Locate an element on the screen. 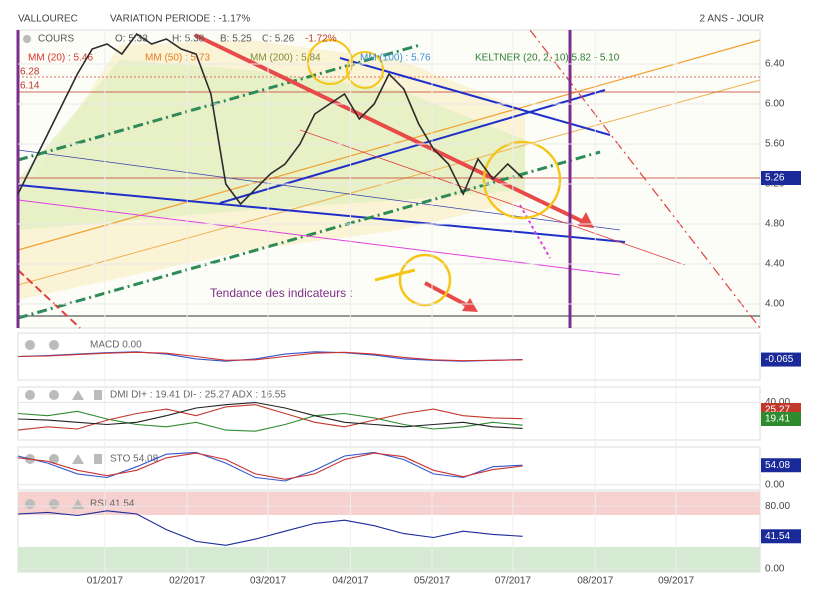 This screenshot has height=600, width=814. last-value-label: 19.41 is located at coordinates (777, 419).